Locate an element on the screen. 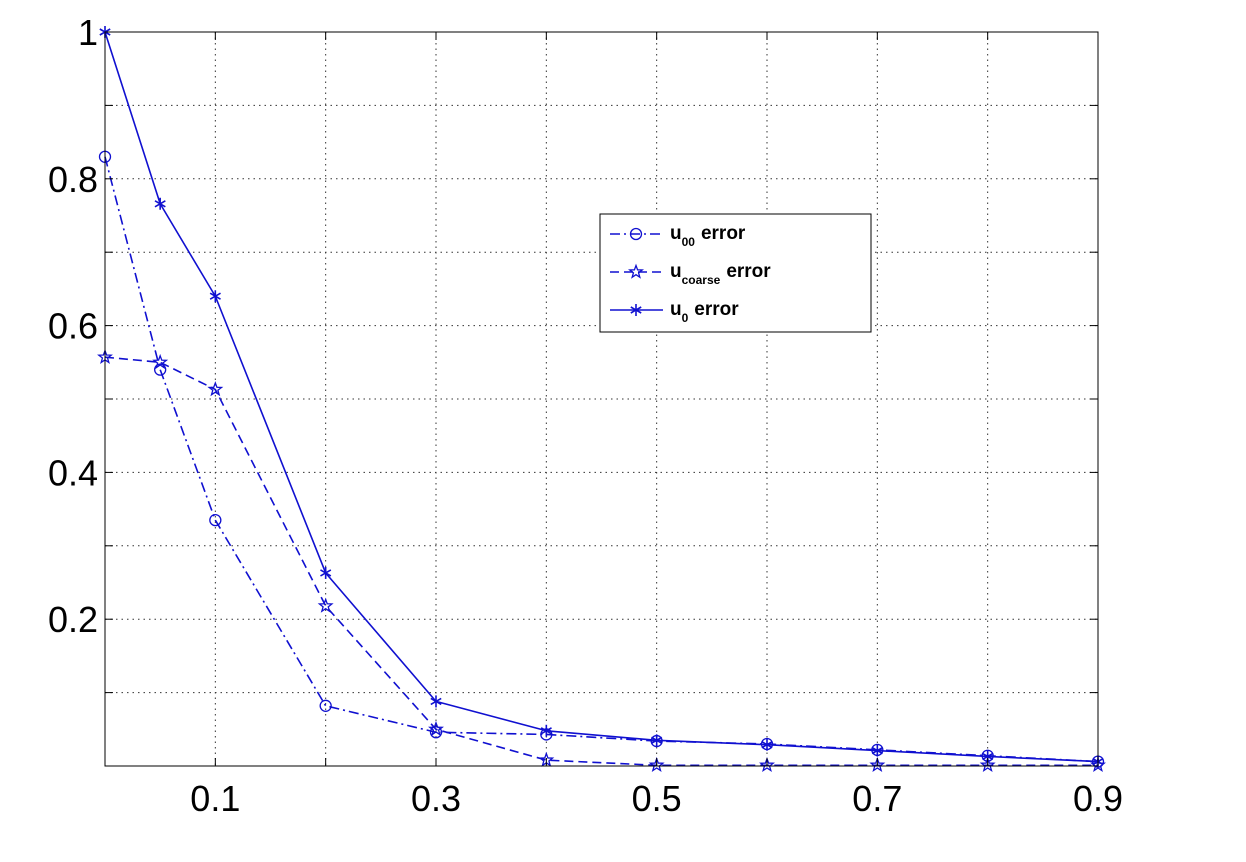  y-tick-label: 0.6 is located at coordinates (73, 326).